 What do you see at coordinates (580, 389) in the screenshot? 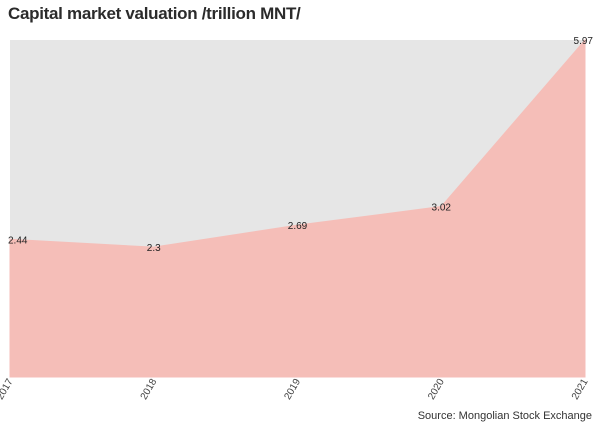
I see `x-tick-2021: 2021` at bounding box center [580, 389].